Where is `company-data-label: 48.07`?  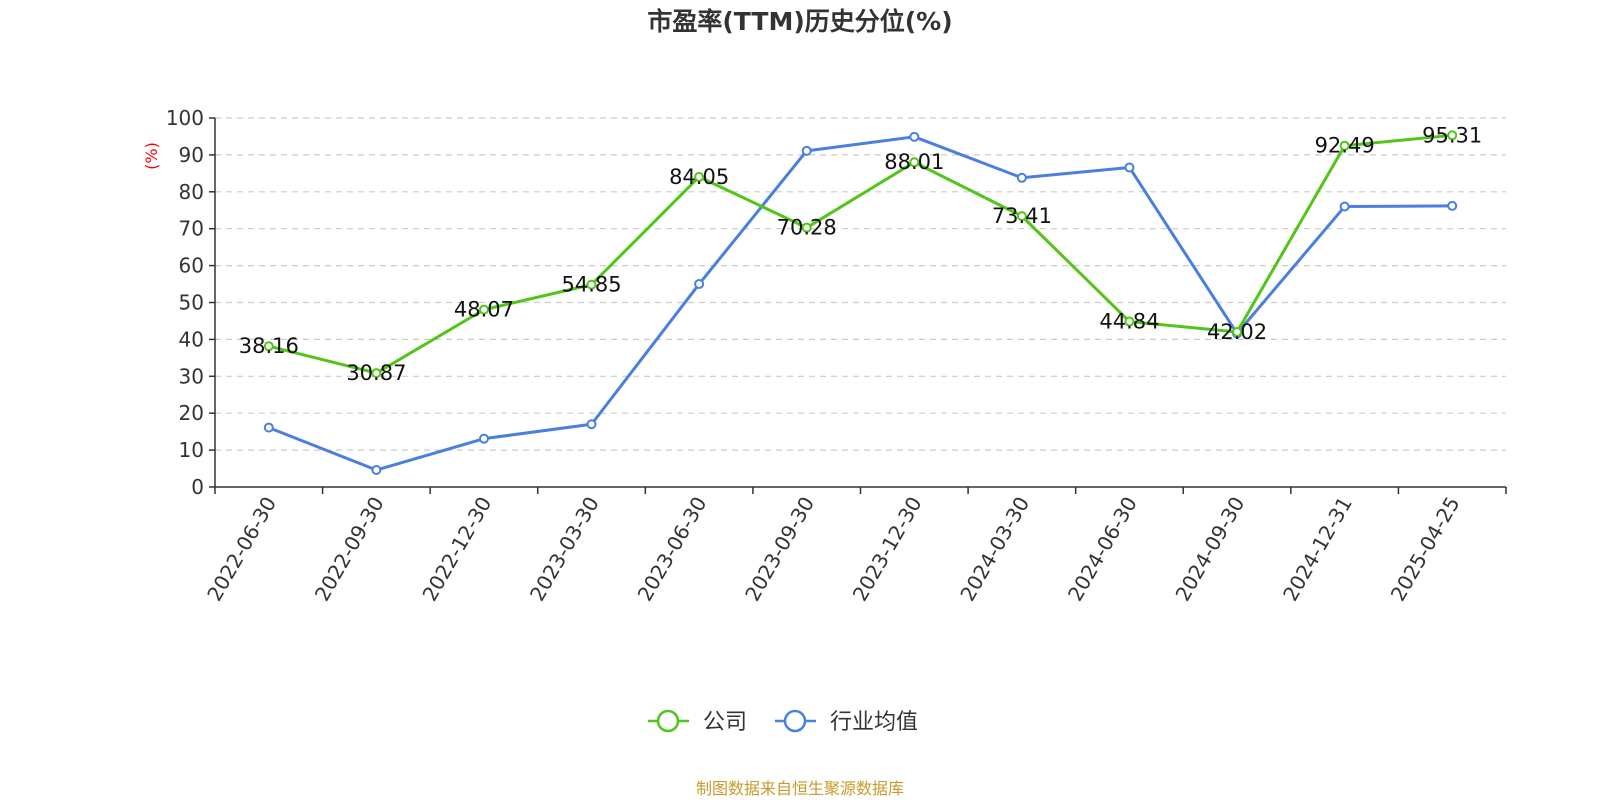 company-data-label: 48.07 is located at coordinates (484, 310).